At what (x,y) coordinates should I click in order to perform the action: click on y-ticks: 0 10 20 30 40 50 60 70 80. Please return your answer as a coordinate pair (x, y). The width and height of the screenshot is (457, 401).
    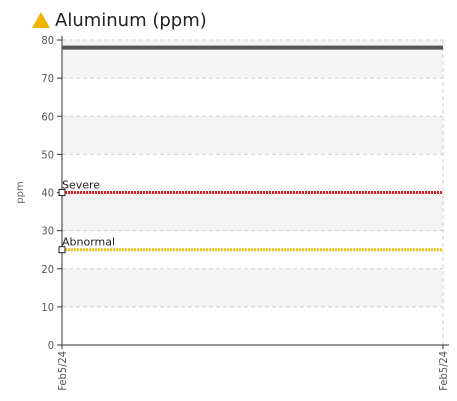
    Looking at the image, I should click on (51, 193).